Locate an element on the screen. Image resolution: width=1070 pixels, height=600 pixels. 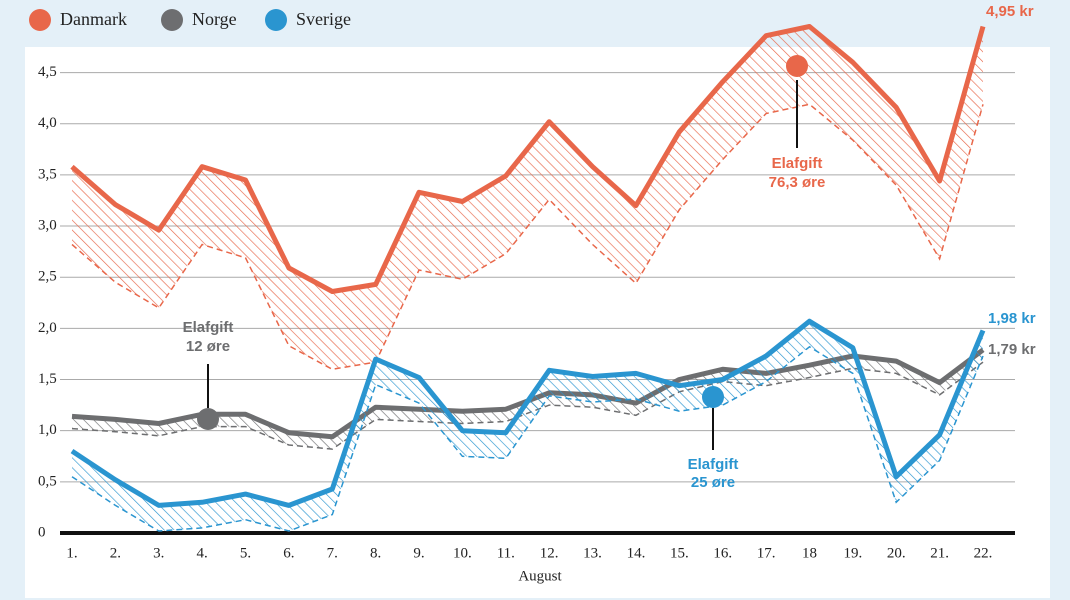
x-tick-label: 11. is located at coordinates (506, 553).